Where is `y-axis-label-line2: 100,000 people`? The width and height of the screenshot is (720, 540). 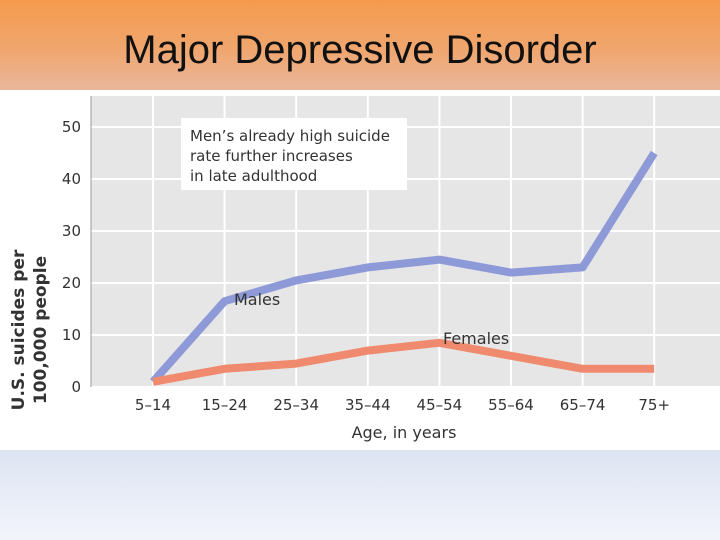 y-axis-label-line2: 100,000 people is located at coordinates (41, 330).